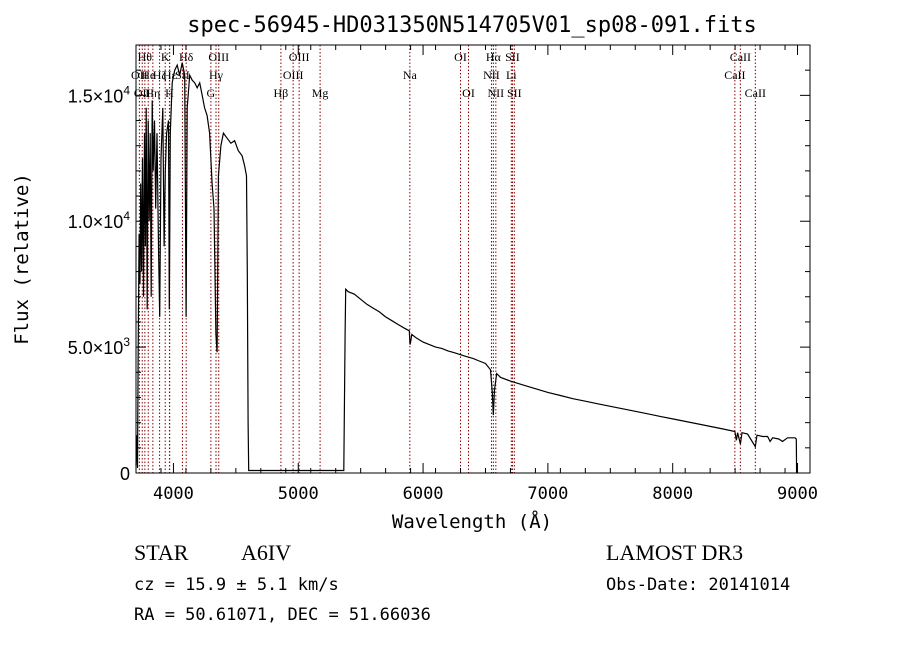 The width and height of the screenshot is (900, 649). Describe the element at coordinates (186, 57) in the screenshot. I see `line-marker-label: Hδ` at that location.